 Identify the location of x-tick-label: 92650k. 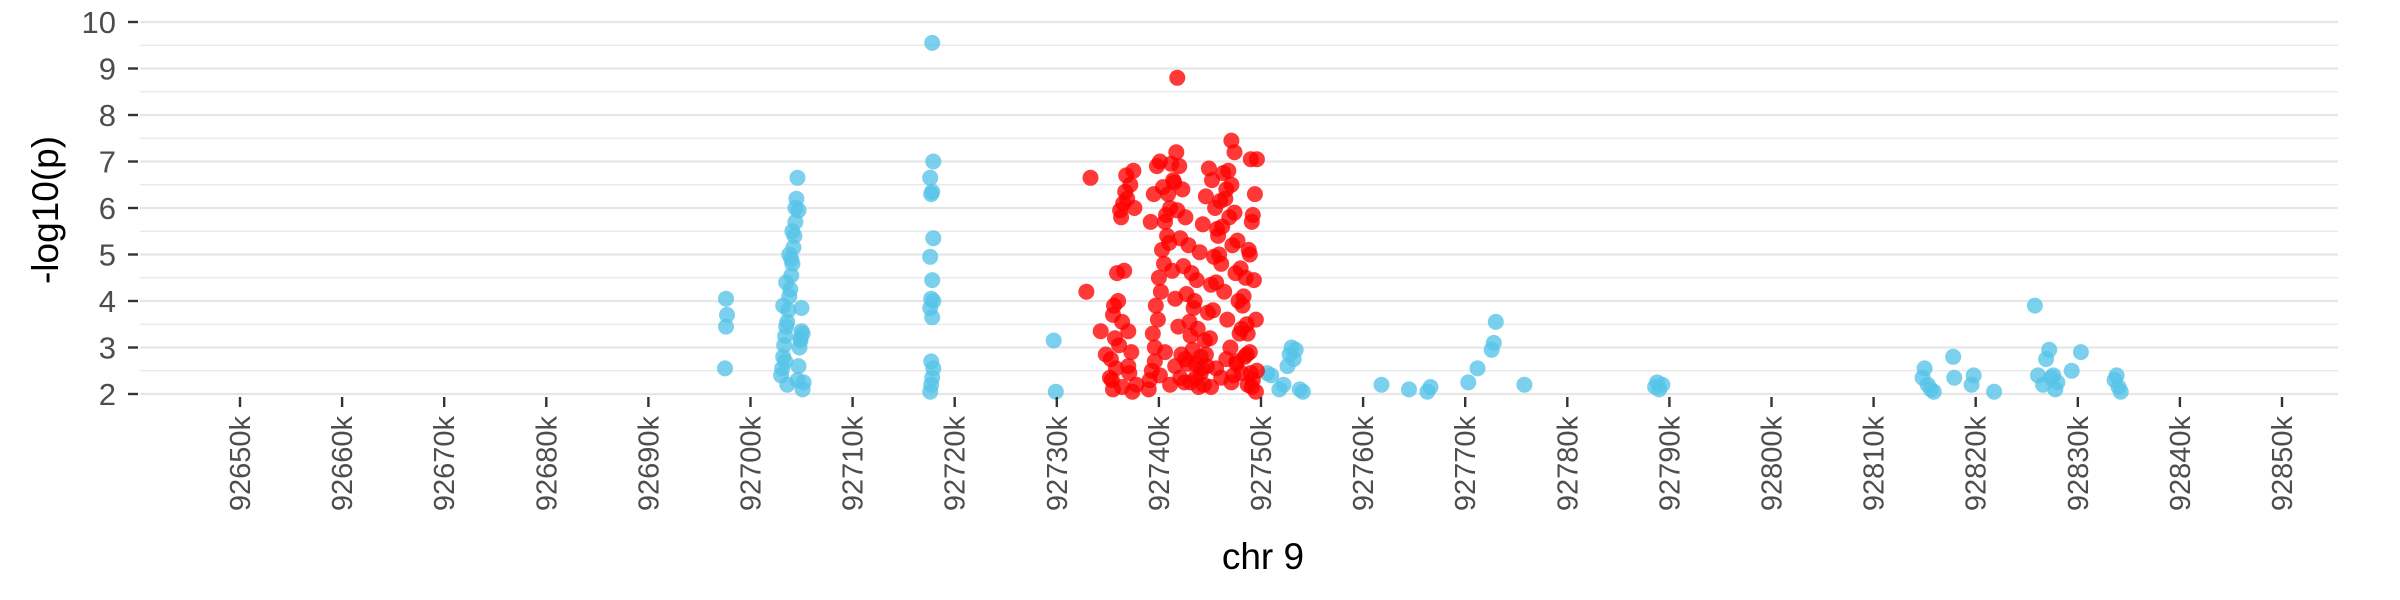
(241, 464).